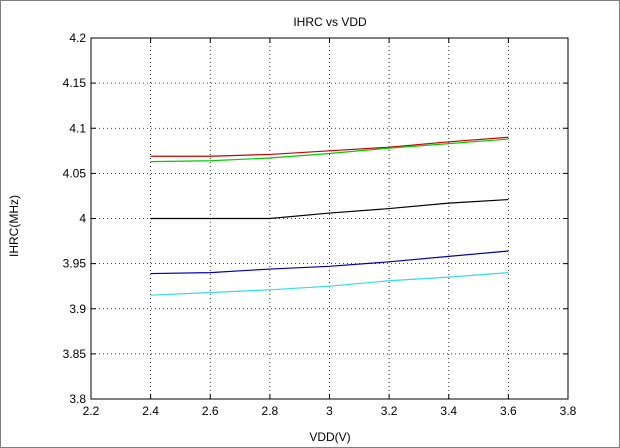 The width and height of the screenshot is (620, 448). Describe the element at coordinates (508, 411) in the screenshot. I see `x-tick-label: 3.6` at that location.